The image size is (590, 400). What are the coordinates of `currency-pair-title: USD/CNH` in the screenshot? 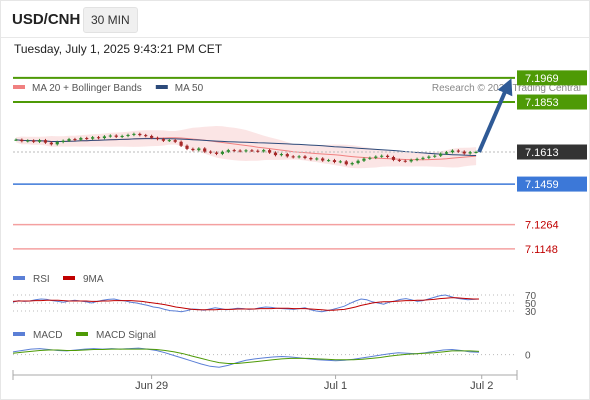 It's located at (46, 19).